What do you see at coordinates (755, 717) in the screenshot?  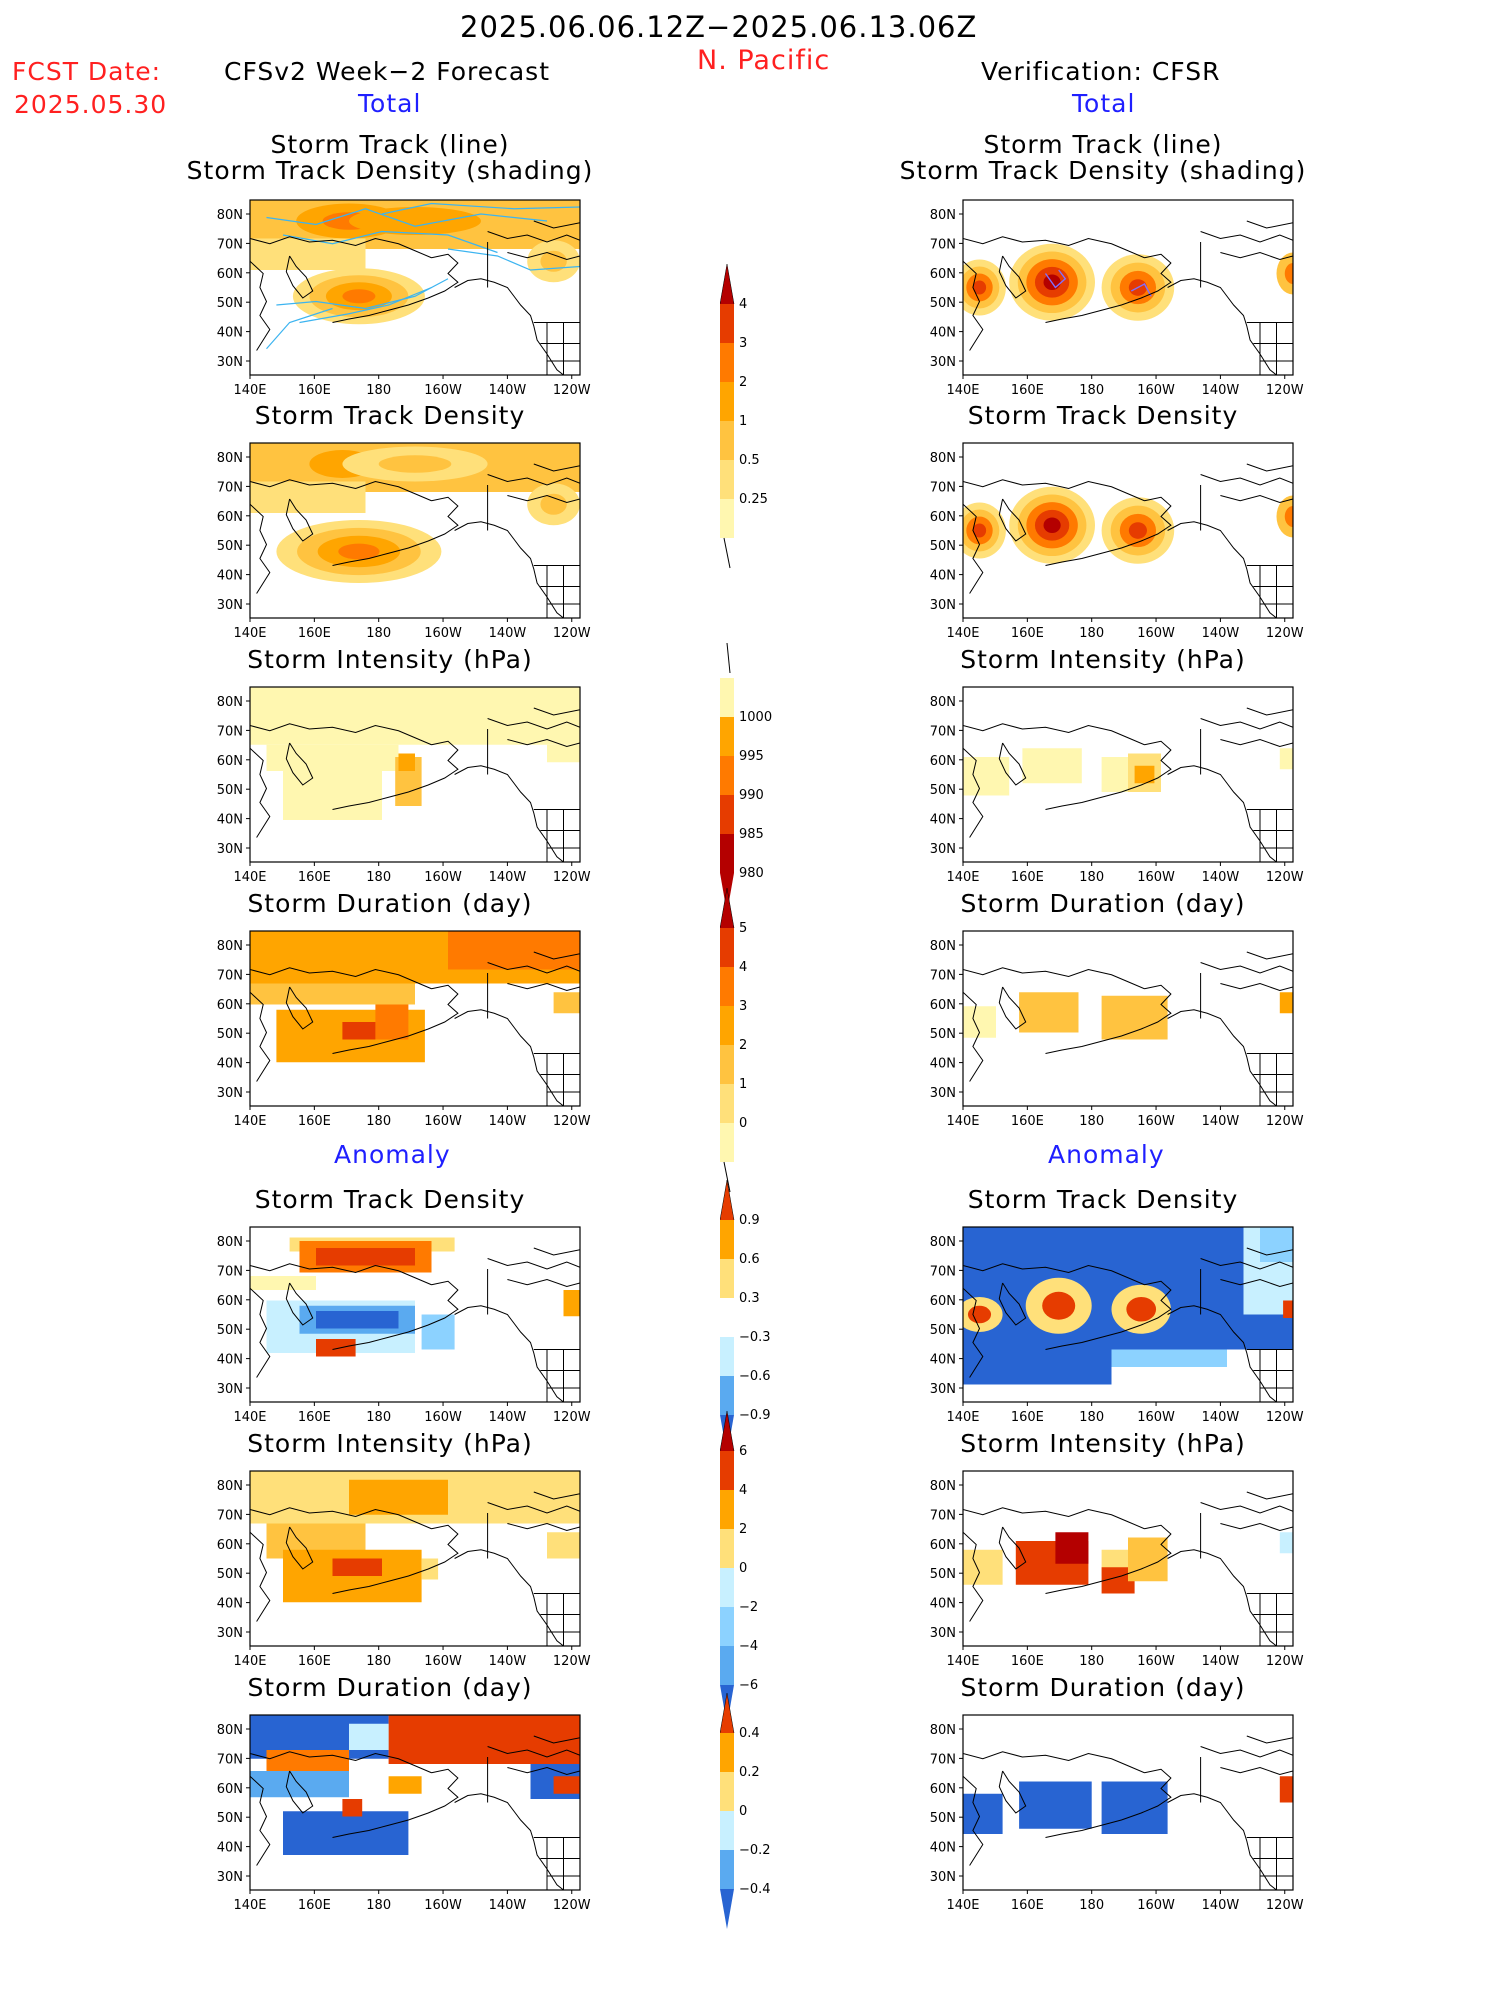 I see `colorbar-level-label: 1000` at bounding box center [755, 717].